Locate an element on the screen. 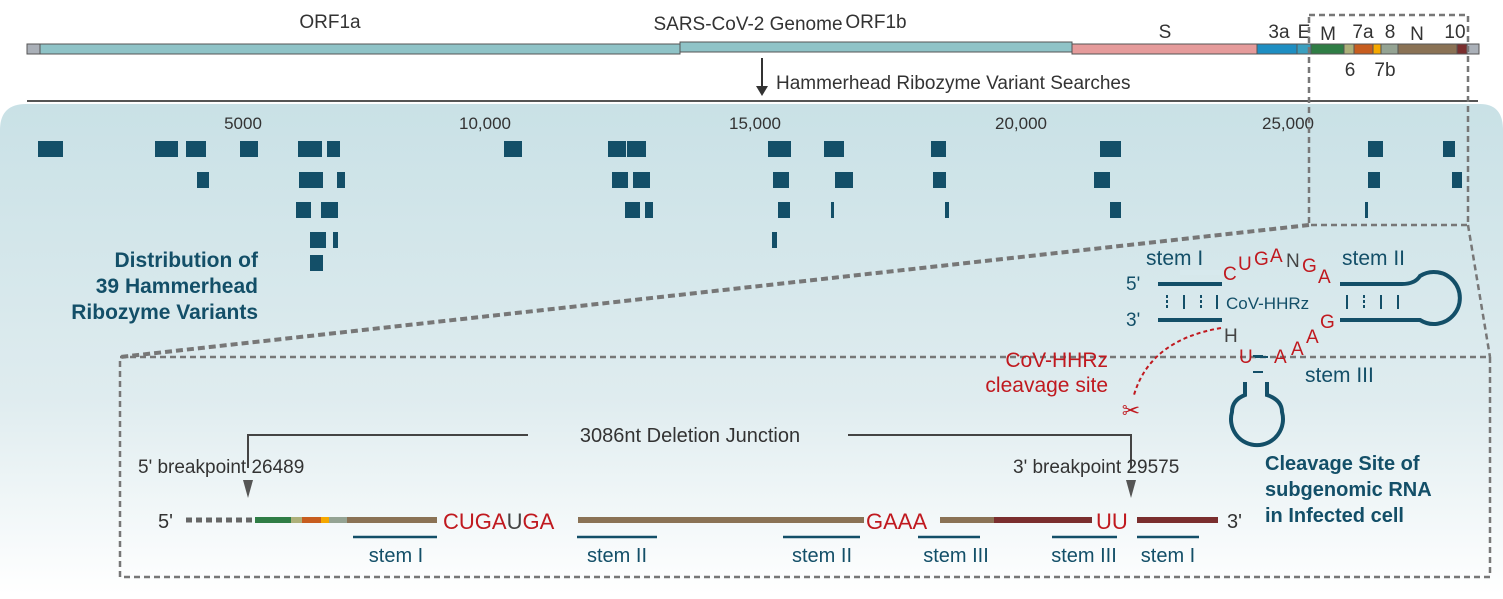 The width and height of the screenshot is (1503, 599). cleavage-label-line: CoV-HHRz is located at coordinates (1056, 360).